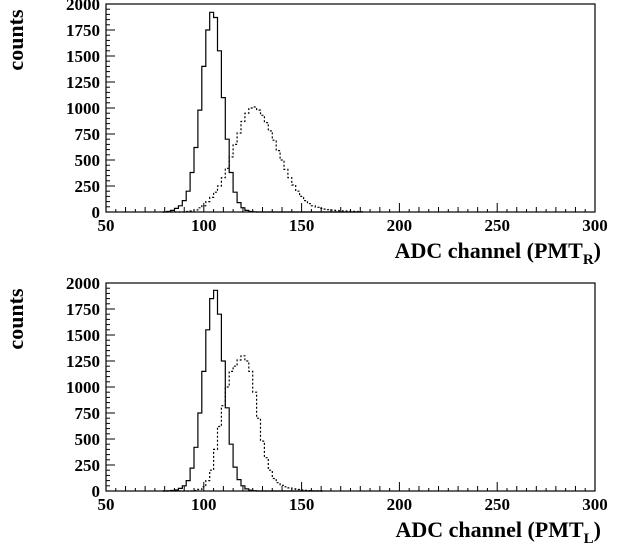 This screenshot has height=558, width=639. What do you see at coordinates (15, 40) in the screenshot?
I see `top-y-axis-label: counts` at bounding box center [15, 40].